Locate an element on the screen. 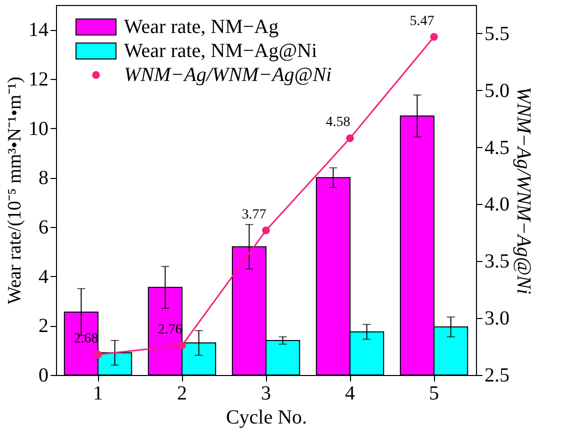  legend-label: Wear rate, NM−Ag is located at coordinates (201, 27).